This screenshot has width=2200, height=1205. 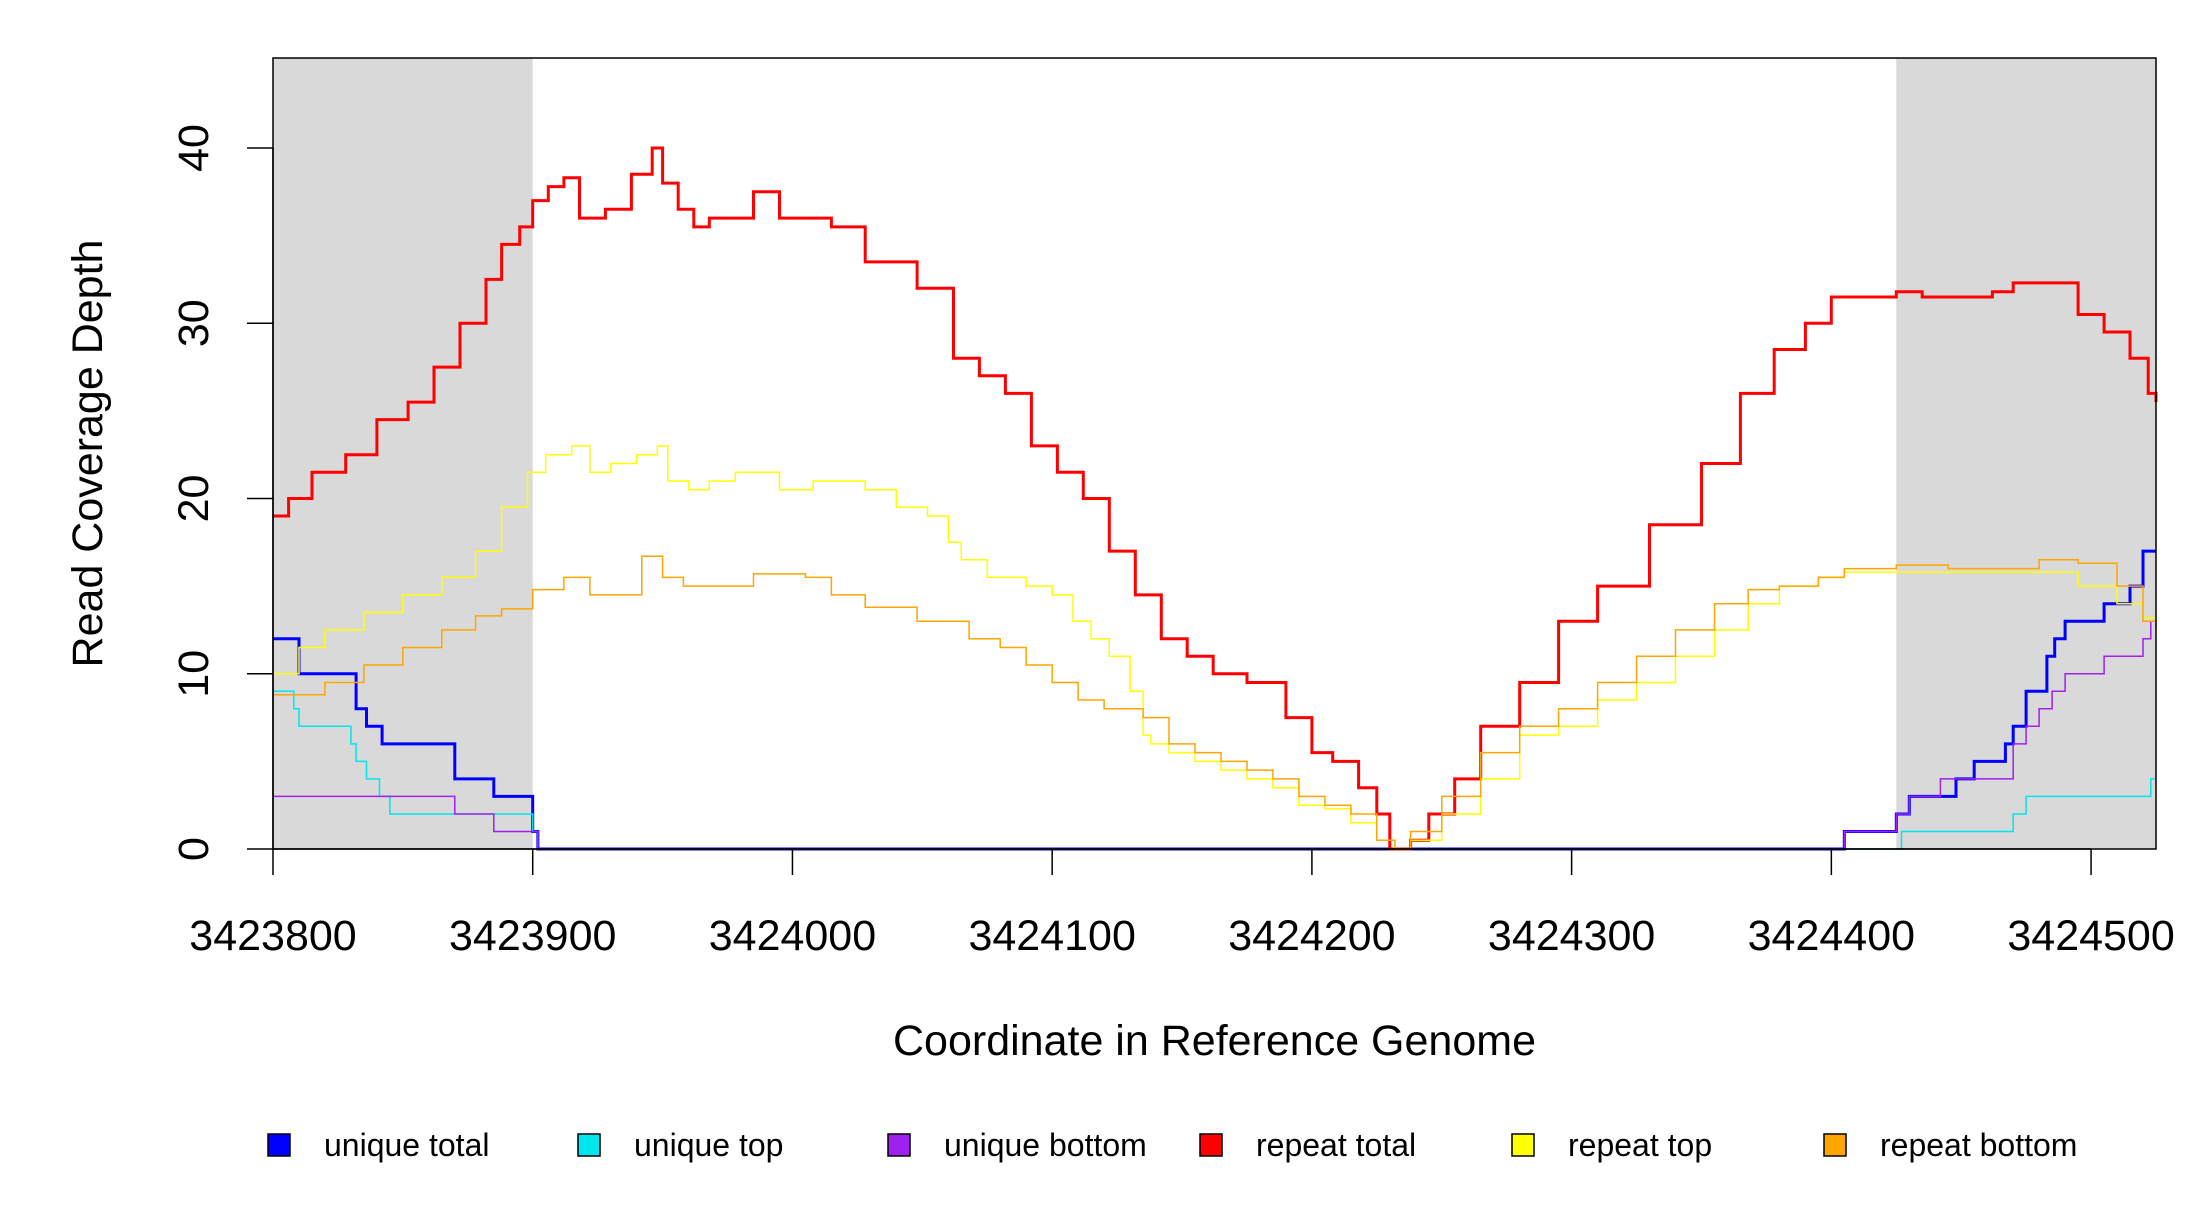 I want to click on x-tick-label-5: 3424300, so click(x=1571, y=936).